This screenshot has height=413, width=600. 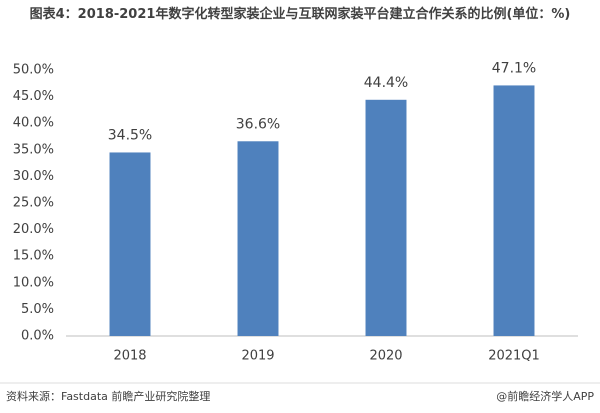 What do you see at coordinates (130, 135) in the screenshot?
I see `value-label: 34.5%` at bounding box center [130, 135].